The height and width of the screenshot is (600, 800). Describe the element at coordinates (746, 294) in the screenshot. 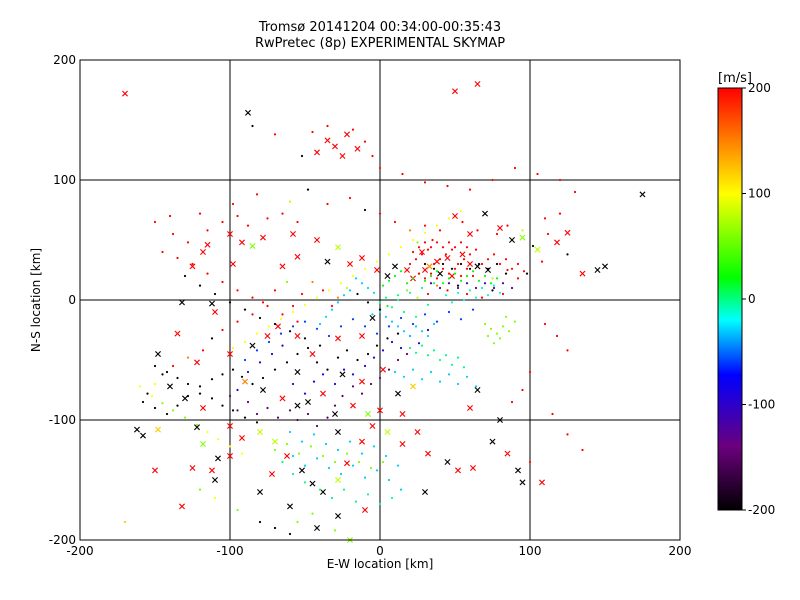

I see `colorbar: [m/s]200 100 0 -100 -200` at that location.